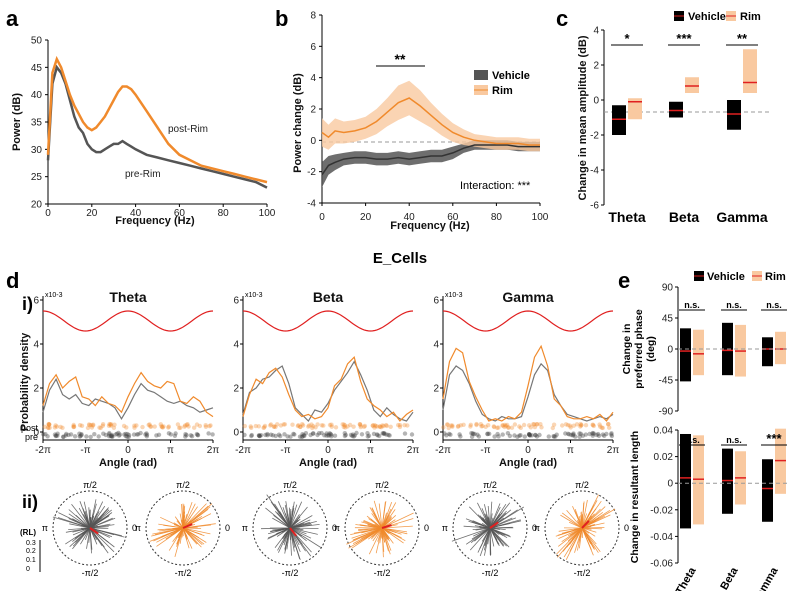 Image resolution: width=800 pixels, height=591 pixels. What do you see at coordinates (495, 186) in the screenshot?
I see `b-interaction: Interaction: ***` at bounding box center [495, 186].